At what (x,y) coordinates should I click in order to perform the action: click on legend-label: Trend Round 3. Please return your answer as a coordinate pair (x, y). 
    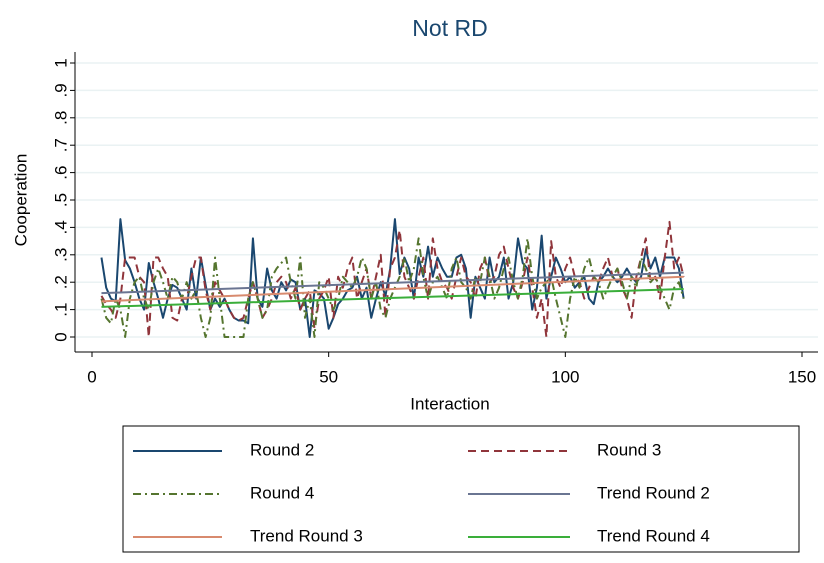
    Looking at the image, I should click on (306, 535).